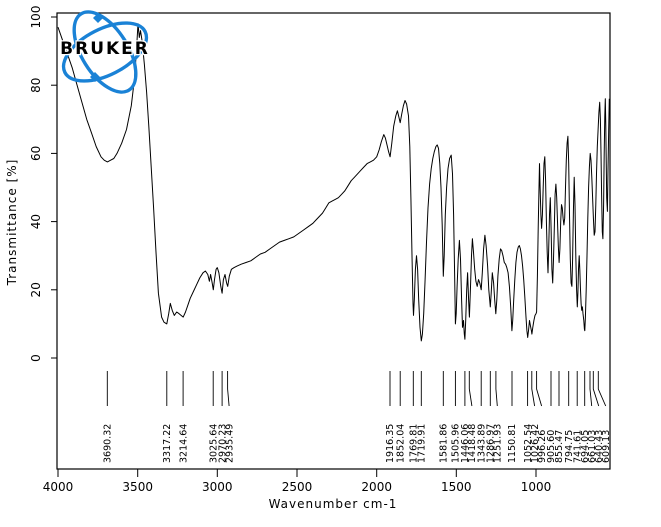 This screenshot has height=527, width=661. Describe the element at coordinates (551, 446) in the screenshot. I see `peak-label: 905.60` at that location.